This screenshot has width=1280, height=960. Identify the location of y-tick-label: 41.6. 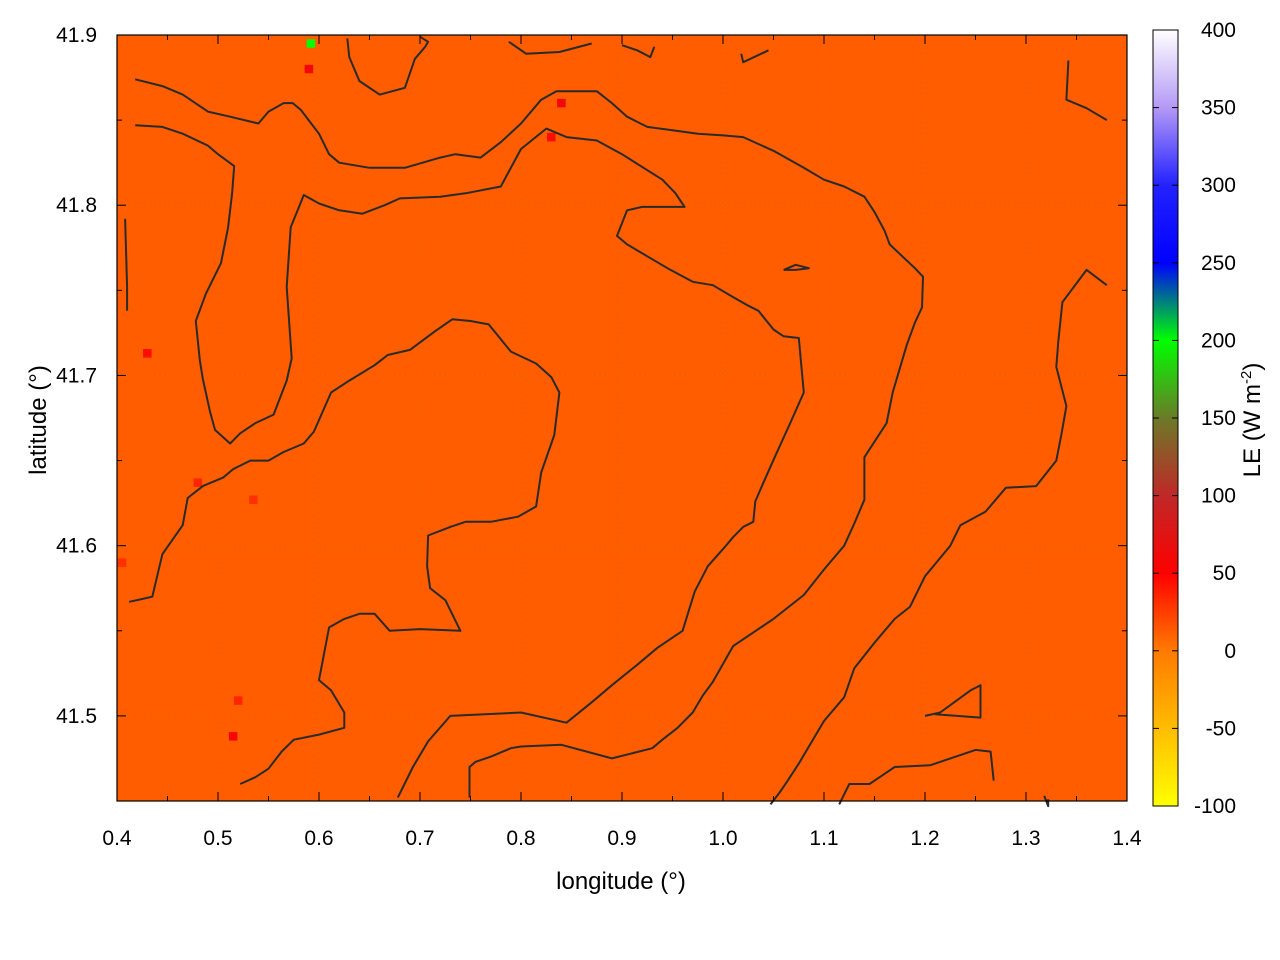
(76, 546).